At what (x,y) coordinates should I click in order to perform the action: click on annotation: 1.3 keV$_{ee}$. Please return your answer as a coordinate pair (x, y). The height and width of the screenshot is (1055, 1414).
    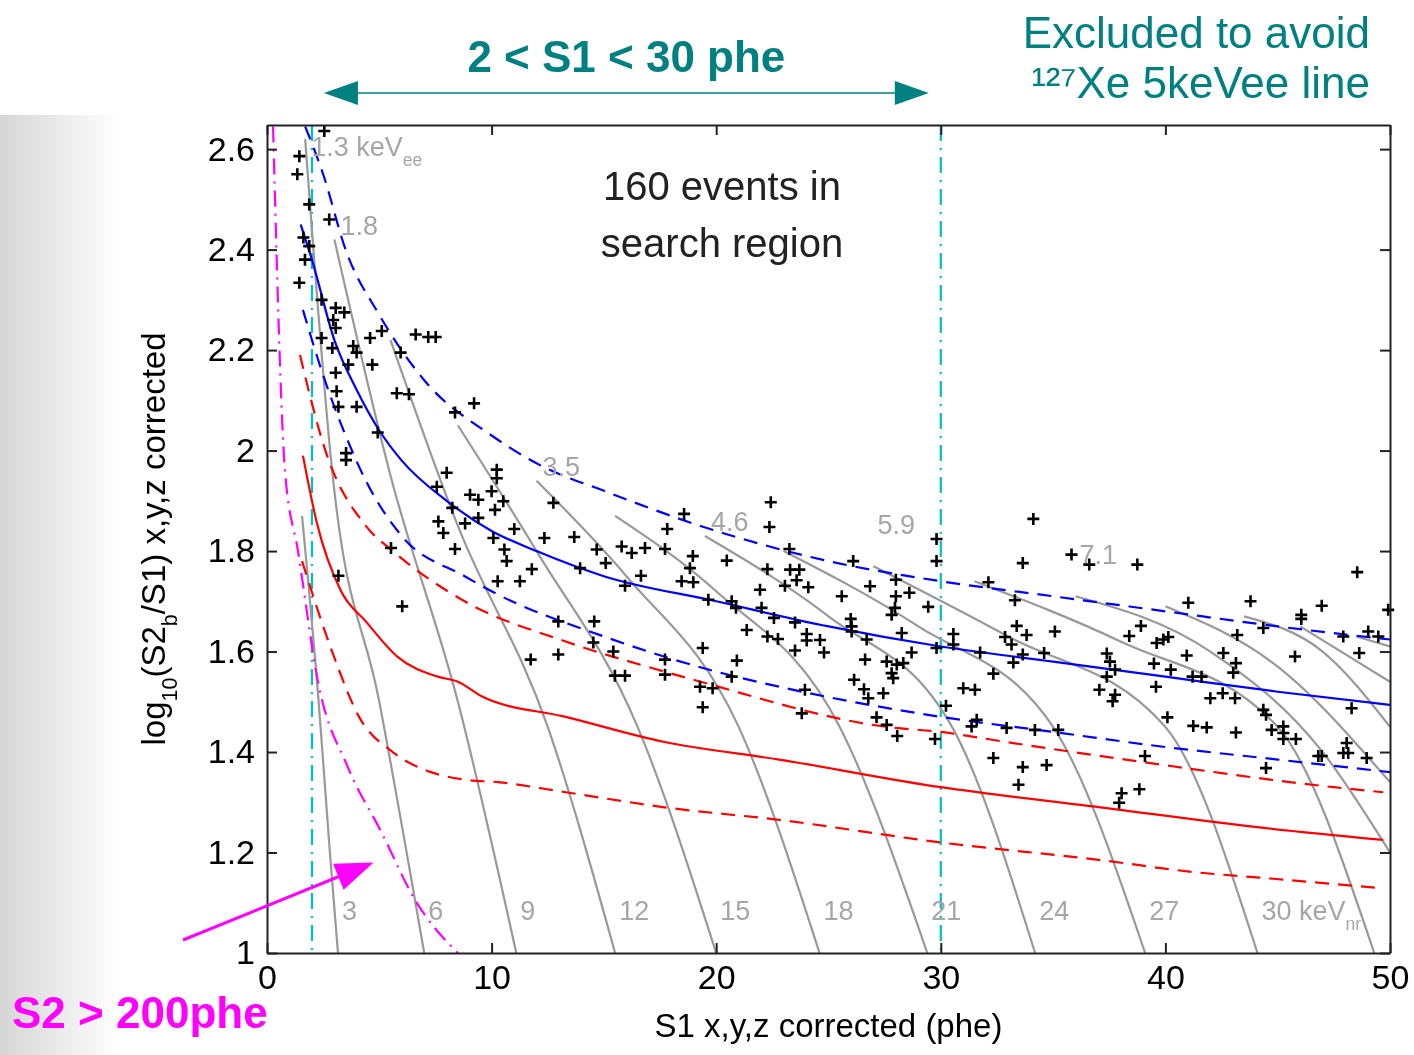
    Looking at the image, I should click on (367, 151).